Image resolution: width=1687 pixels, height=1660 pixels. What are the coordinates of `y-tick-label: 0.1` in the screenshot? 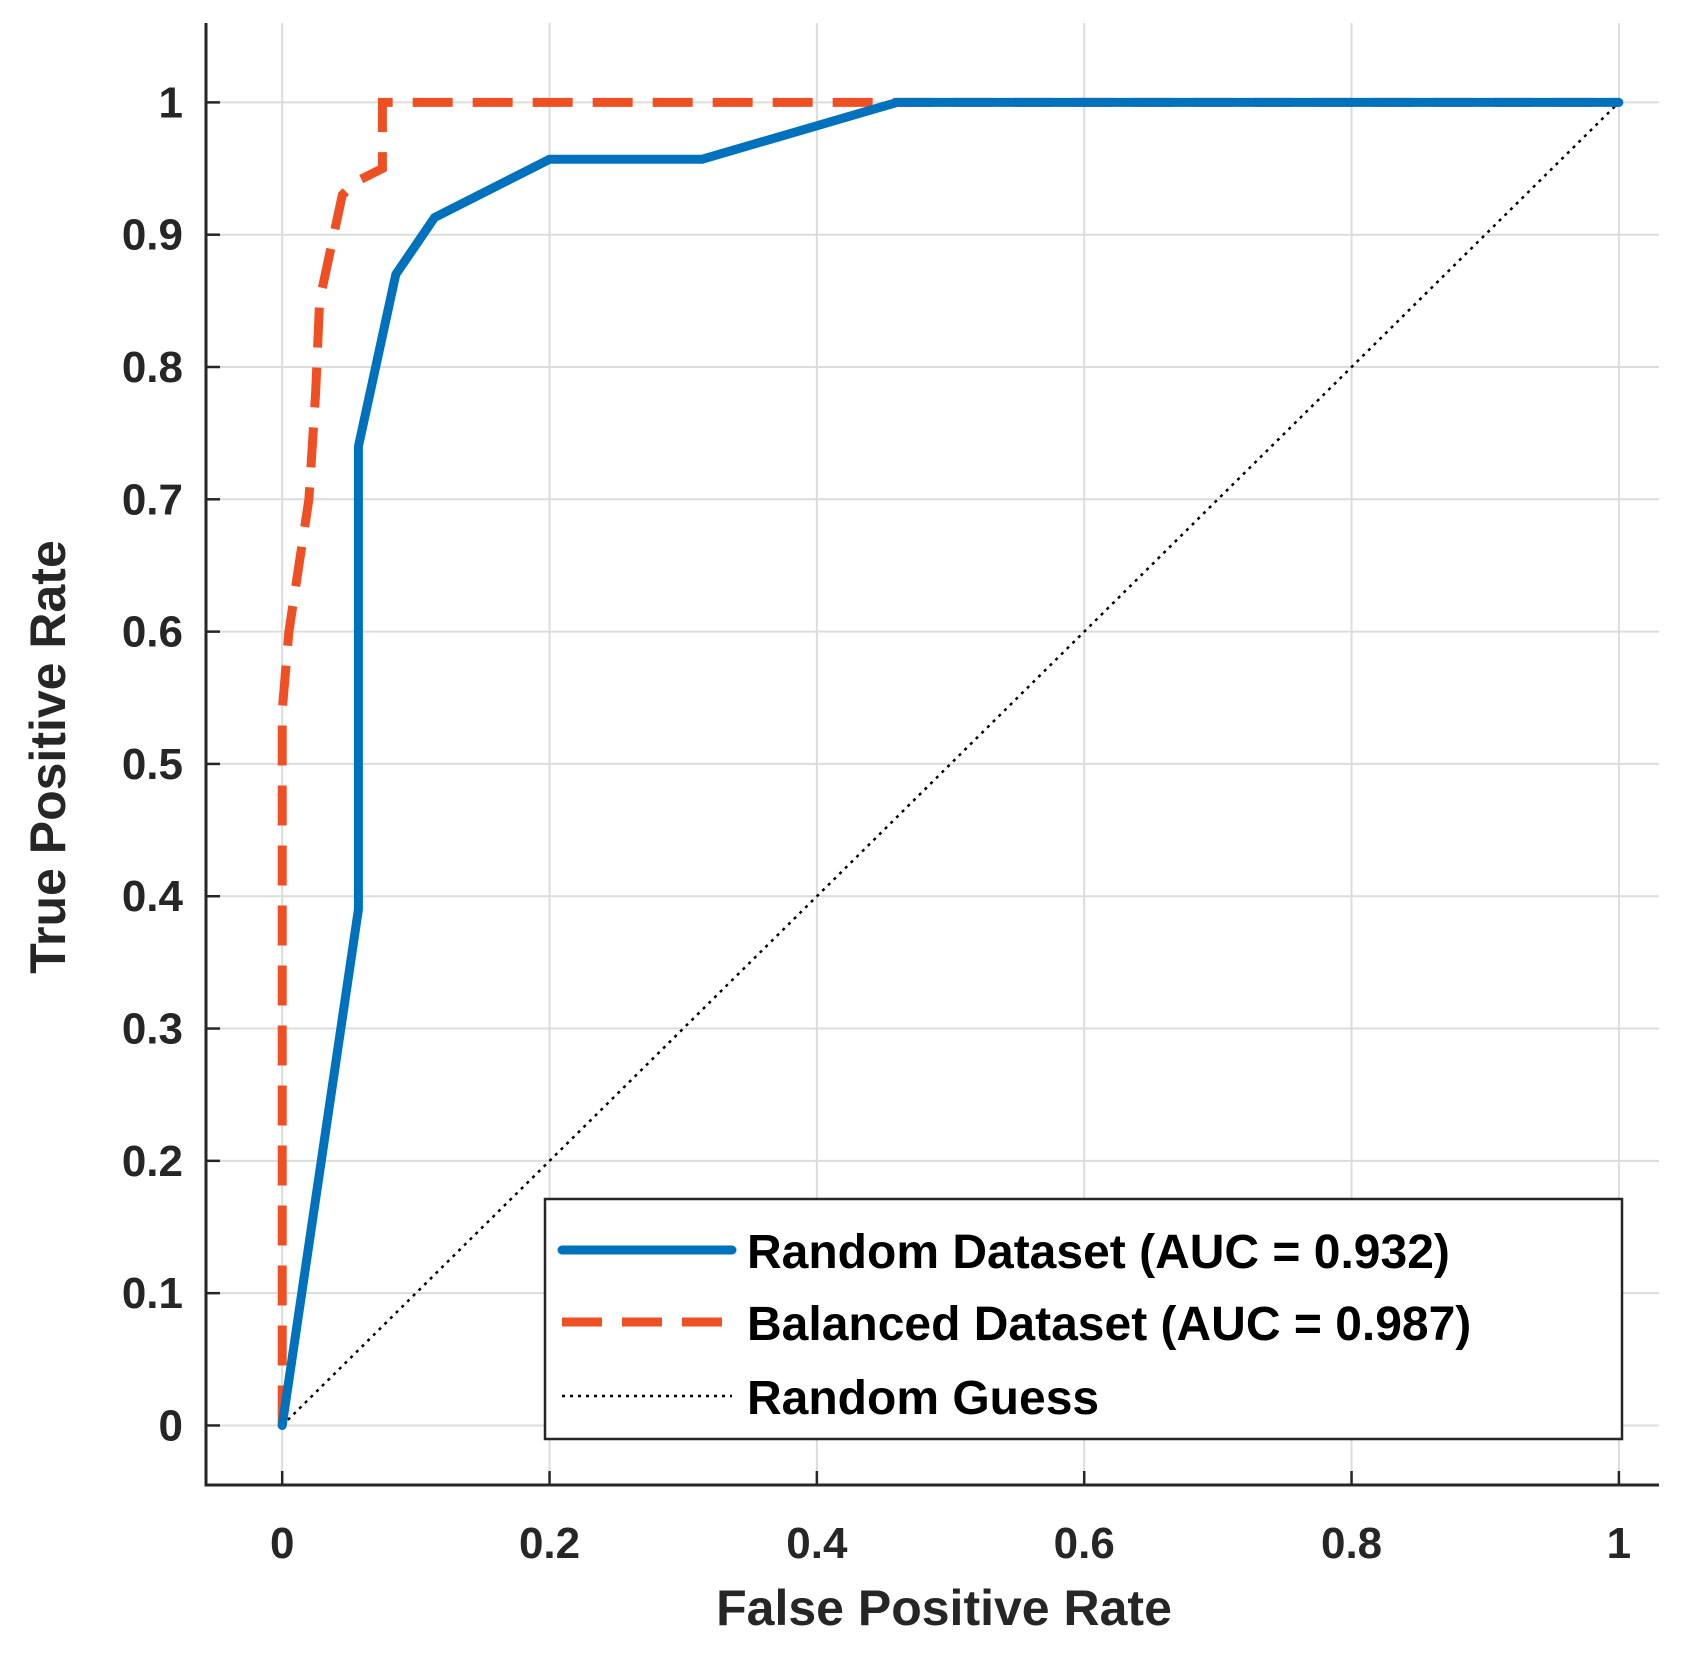 It's located at (152, 1293).